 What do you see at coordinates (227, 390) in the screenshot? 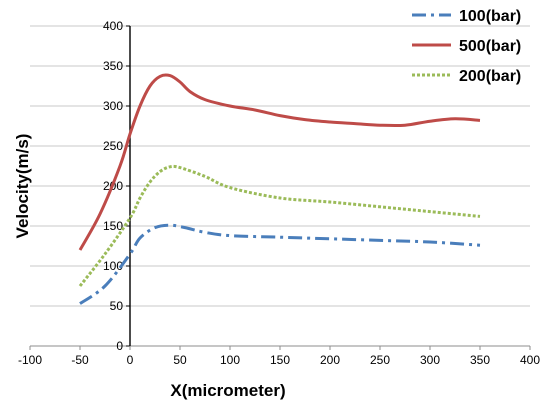
I see `x-axis-title: X(micrometer)` at bounding box center [227, 390].